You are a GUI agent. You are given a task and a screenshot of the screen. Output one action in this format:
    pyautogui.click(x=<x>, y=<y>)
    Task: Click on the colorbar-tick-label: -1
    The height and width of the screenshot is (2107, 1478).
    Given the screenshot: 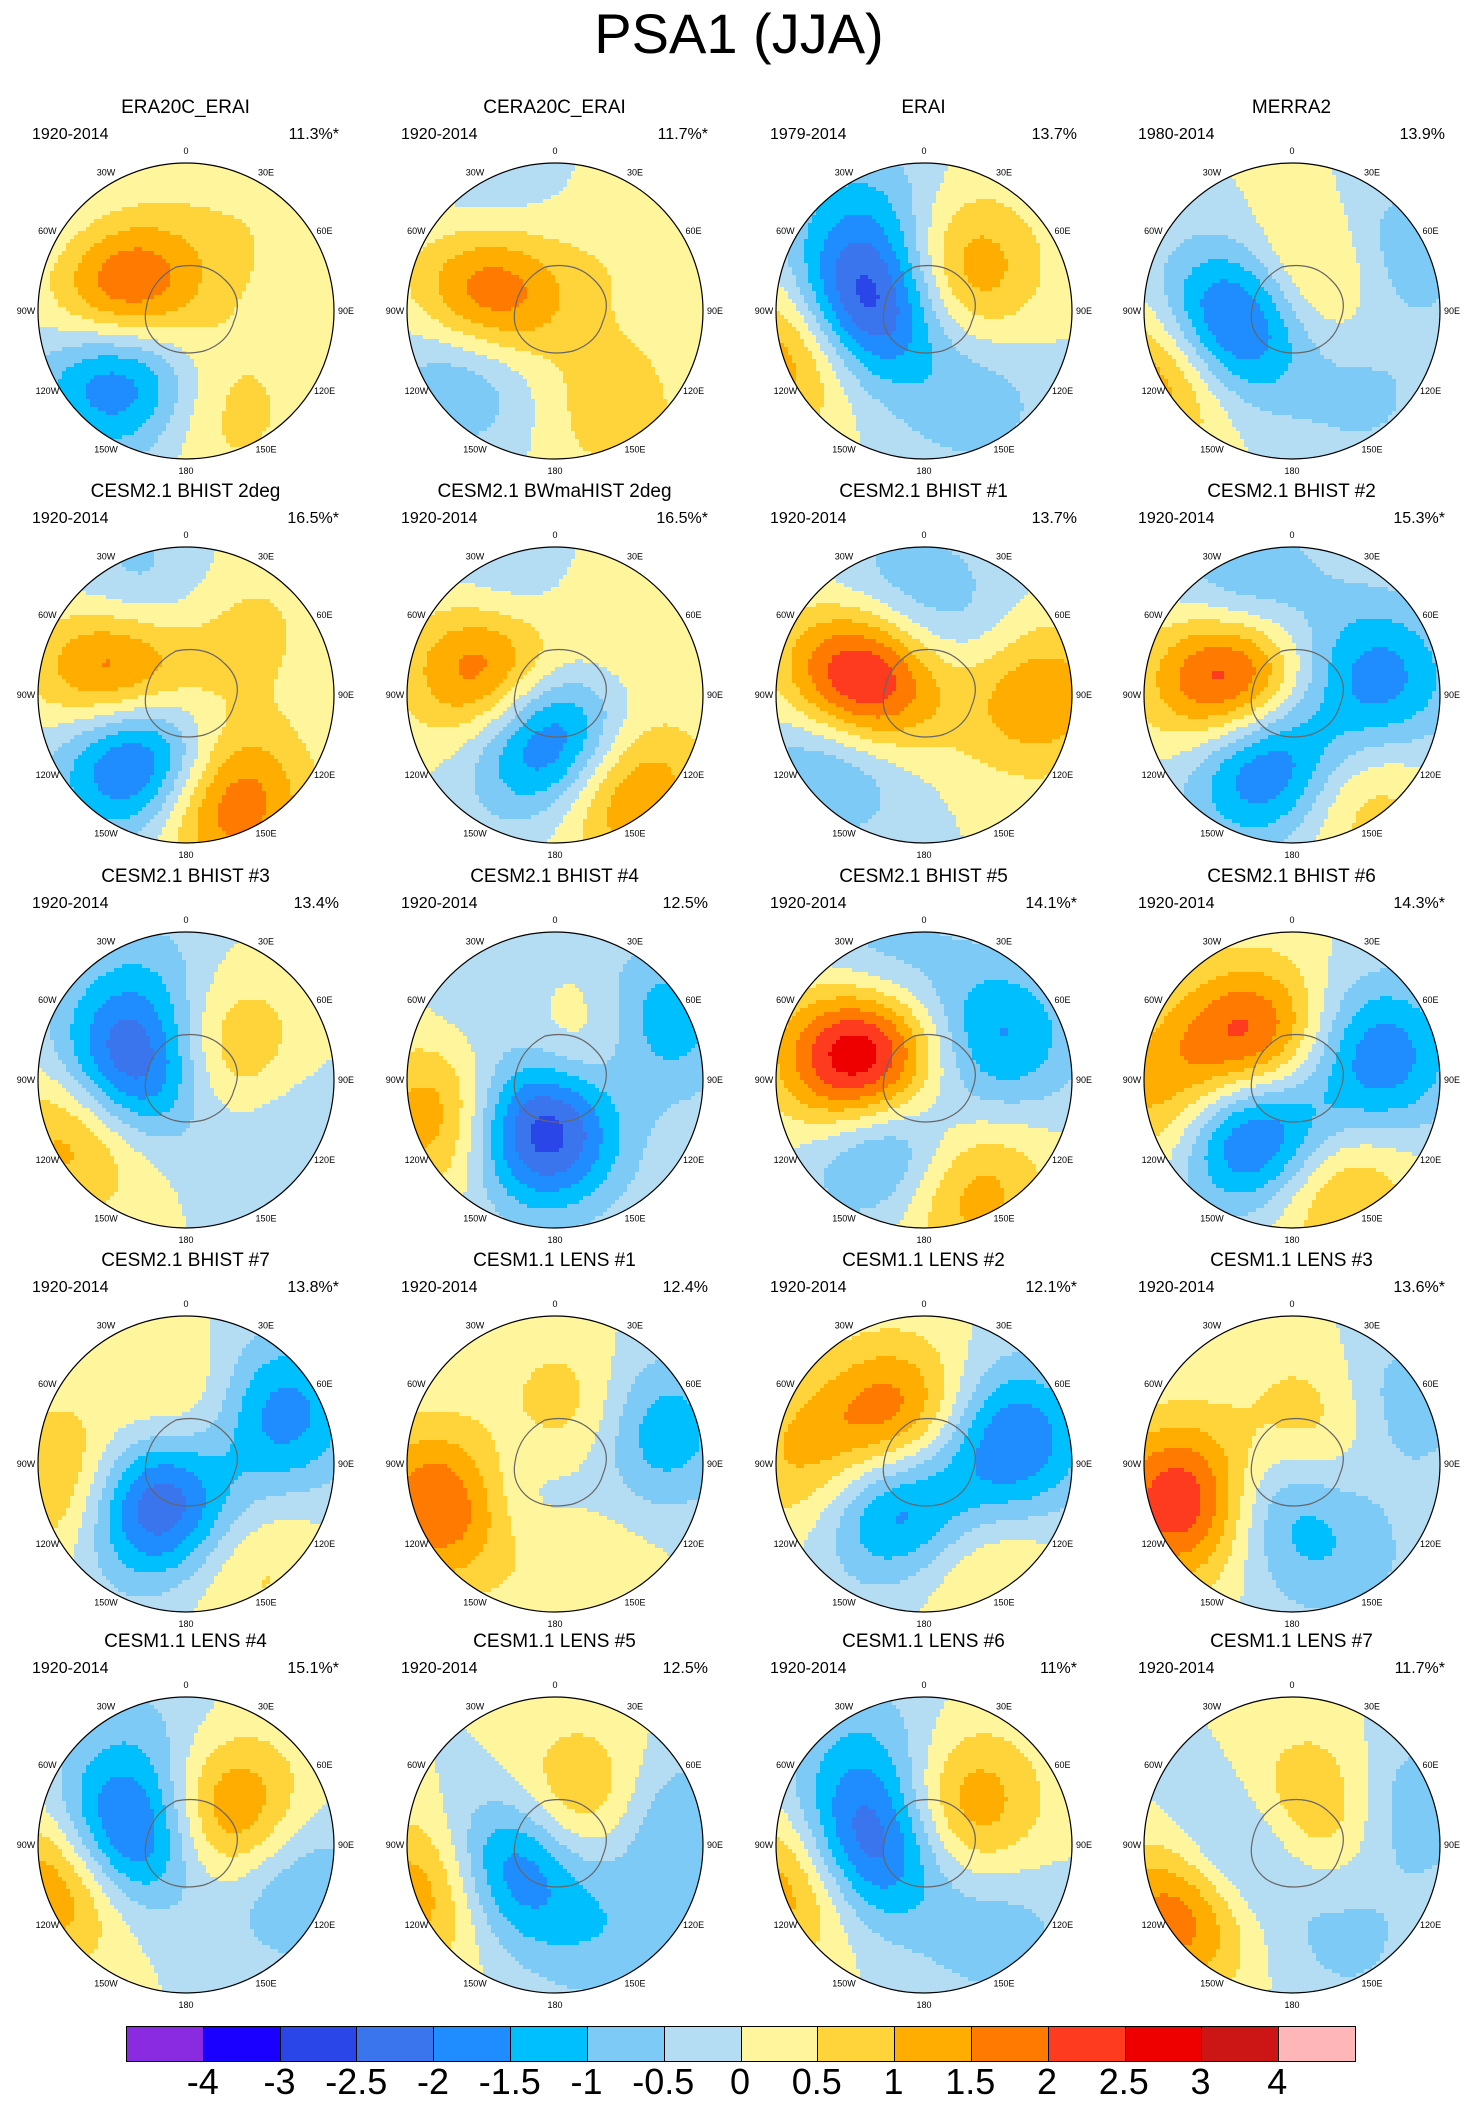 What is the action you would take?
    pyautogui.click(x=586, y=2082)
    